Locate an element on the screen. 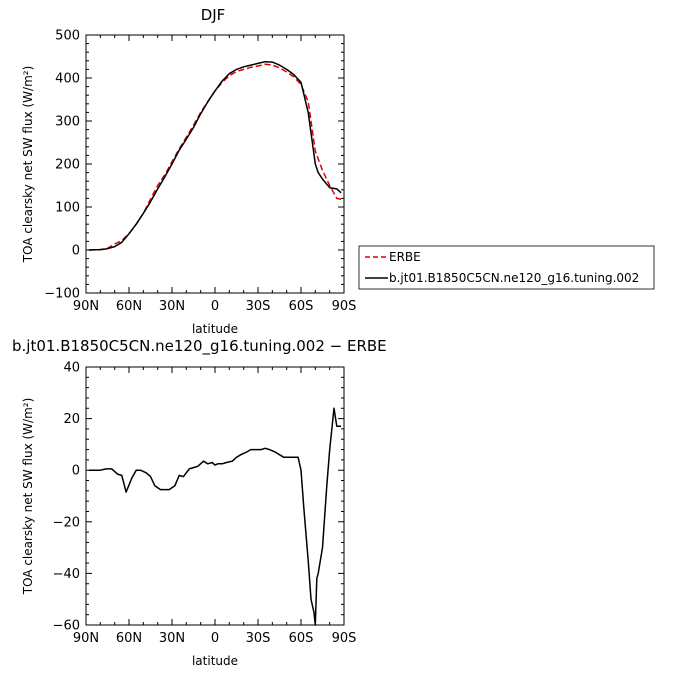 Image resolution: width=674 pixels, height=673 pixels. difference-series-line is located at coordinates (215, 516).